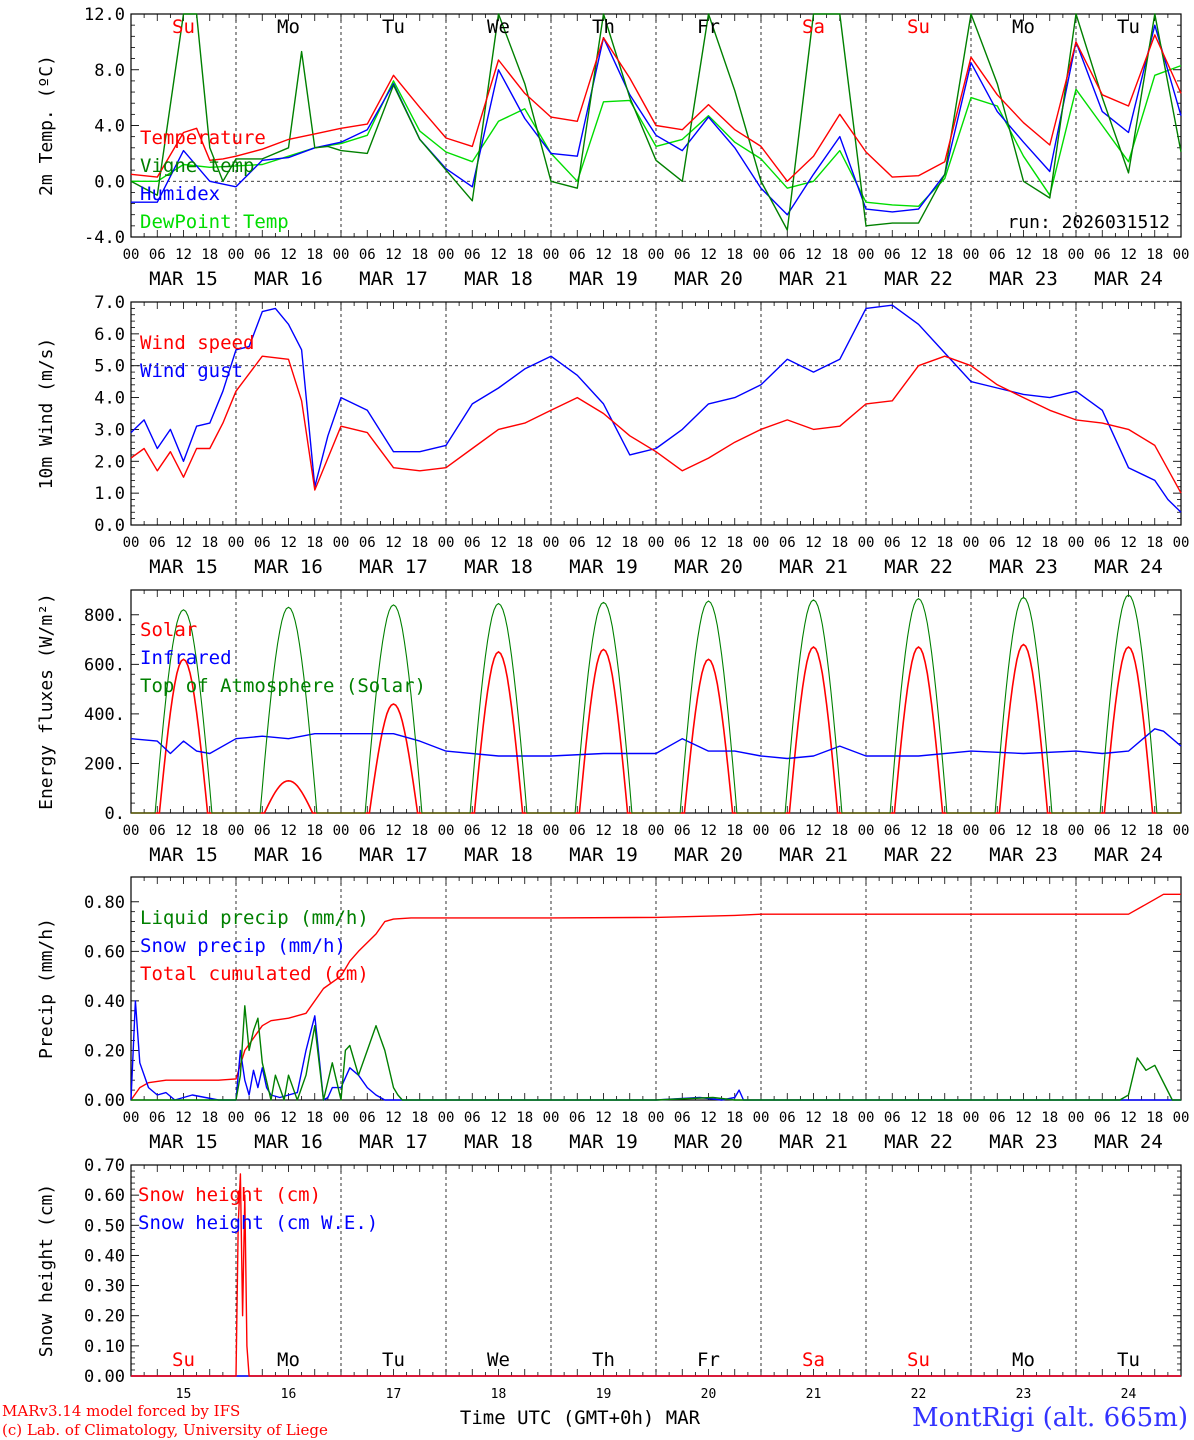 Image resolution: width=1194 pixels, height=1440 pixels. What do you see at coordinates (603, 855) in the screenshot?
I see `x-date-label: MAR 19` at bounding box center [603, 855].